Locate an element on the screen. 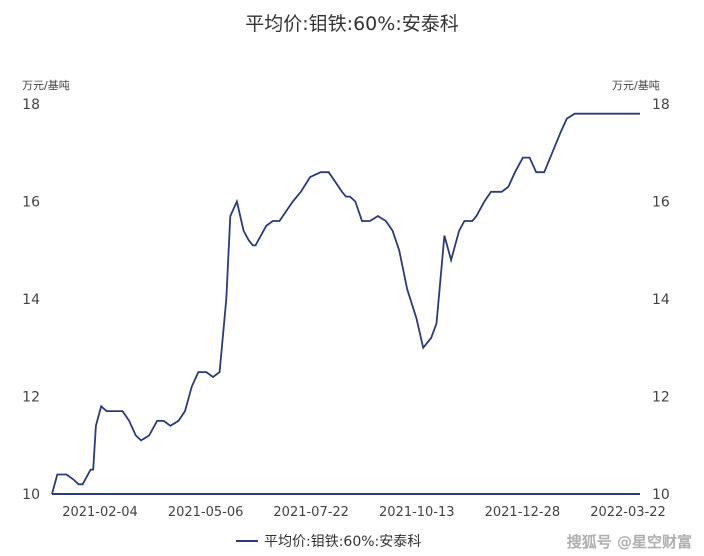 This screenshot has width=704, height=556. chart-title: 平均价:钼铁:60%:安泰科 is located at coordinates (351, 24).